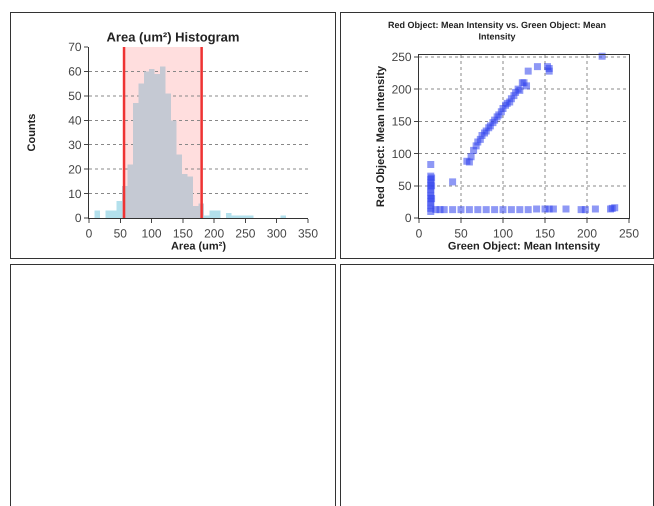  What do you see at coordinates (402, 89) in the screenshot?
I see `y-tick-label: 200` at bounding box center [402, 89].